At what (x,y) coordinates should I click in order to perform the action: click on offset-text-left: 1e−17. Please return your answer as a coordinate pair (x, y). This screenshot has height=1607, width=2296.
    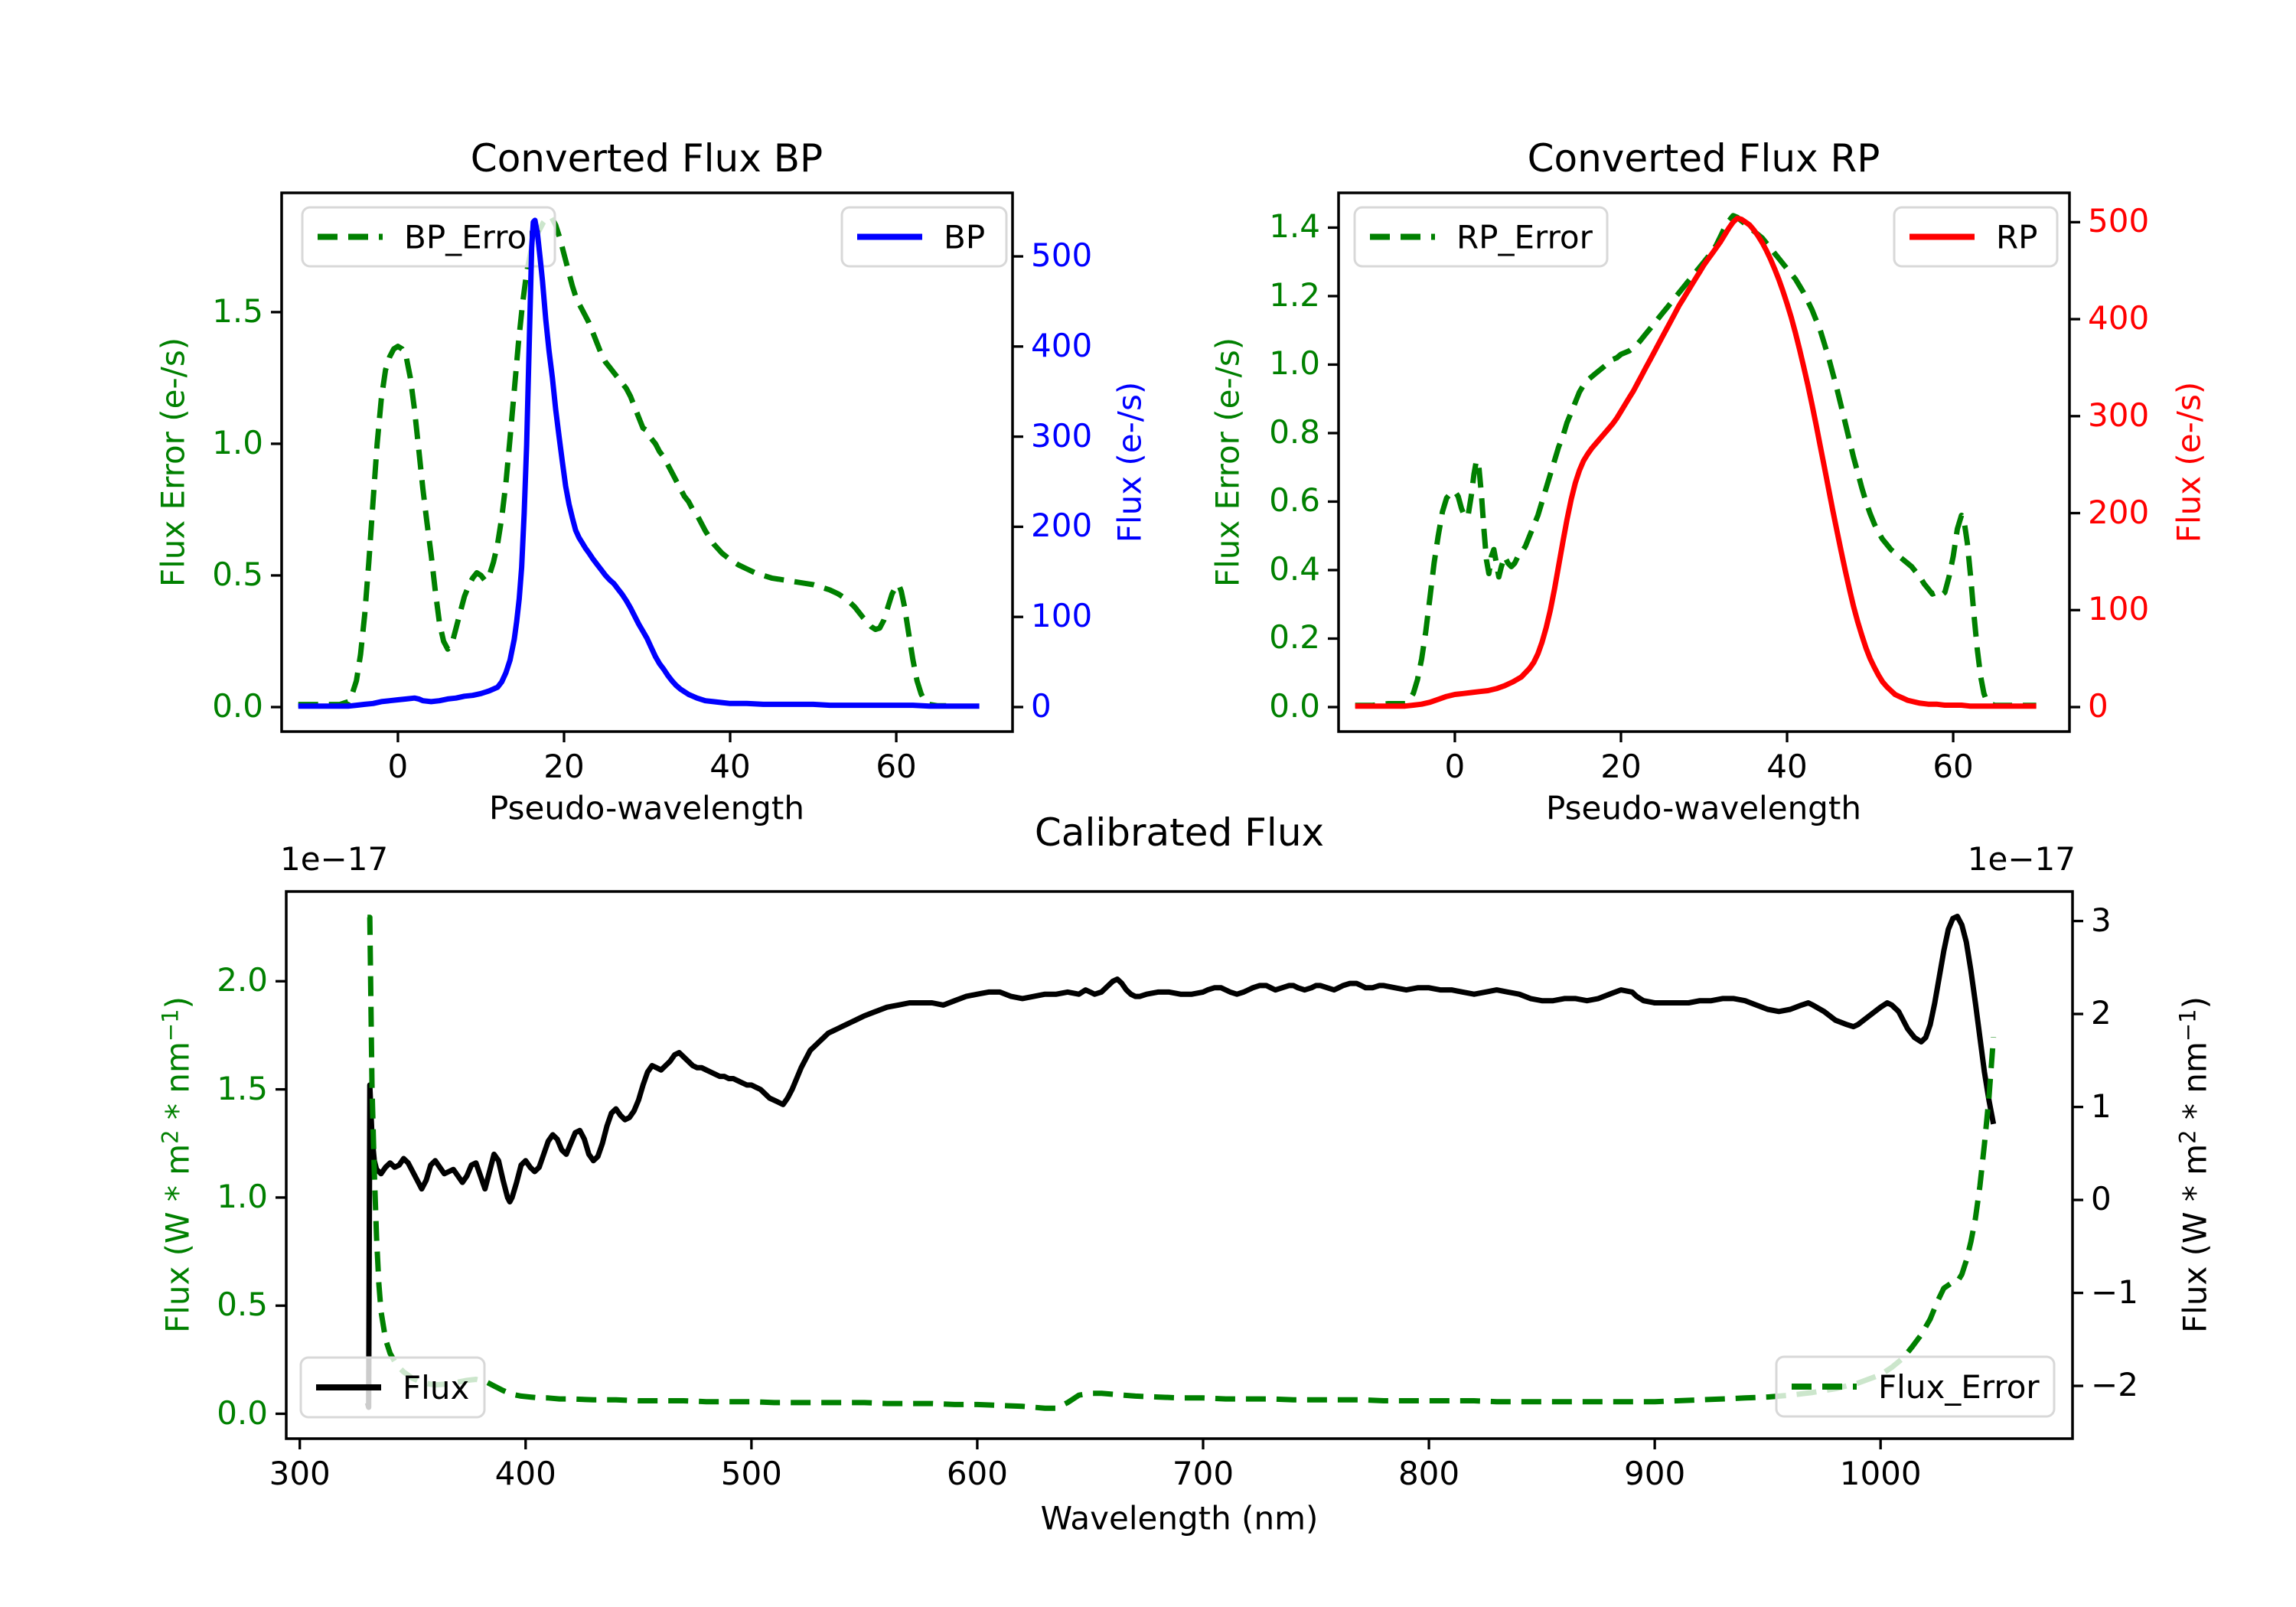
    Looking at the image, I should click on (334, 859).